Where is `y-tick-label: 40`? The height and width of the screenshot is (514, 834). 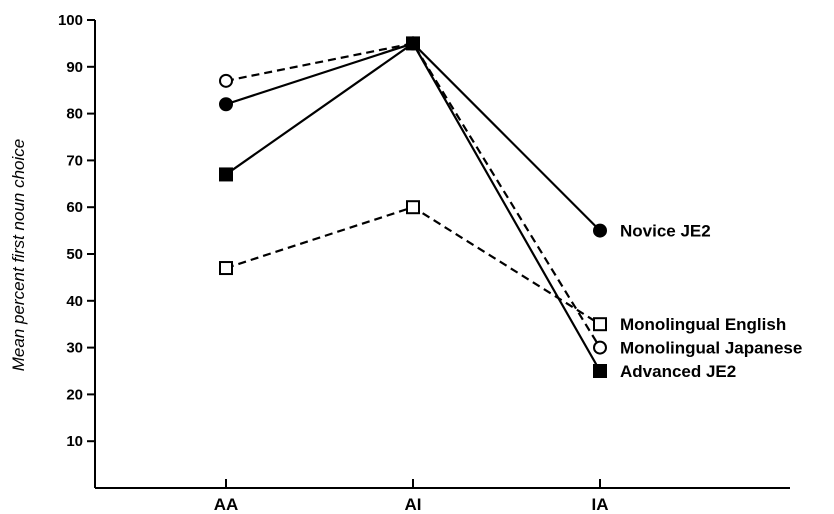 y-tick-label: 40 is located at coordinates (74, 301).